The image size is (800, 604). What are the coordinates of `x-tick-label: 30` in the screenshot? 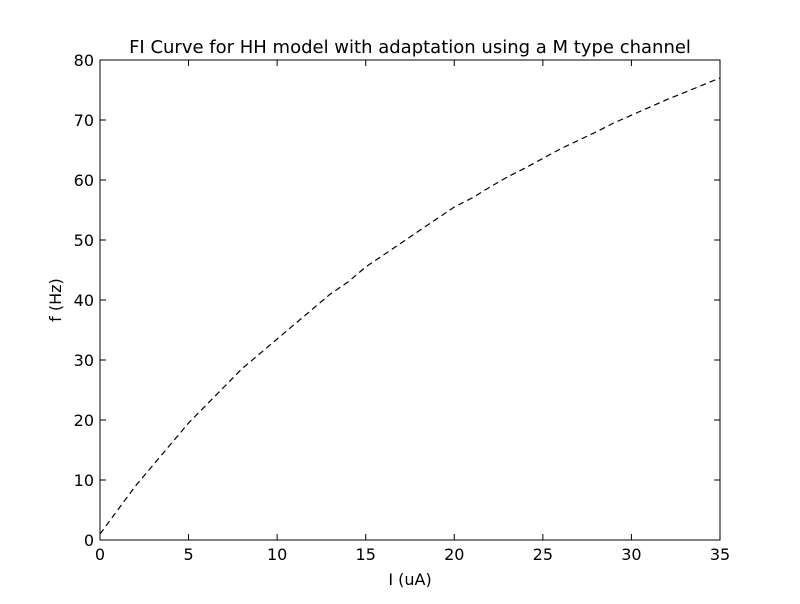 It's located at (631, 554).